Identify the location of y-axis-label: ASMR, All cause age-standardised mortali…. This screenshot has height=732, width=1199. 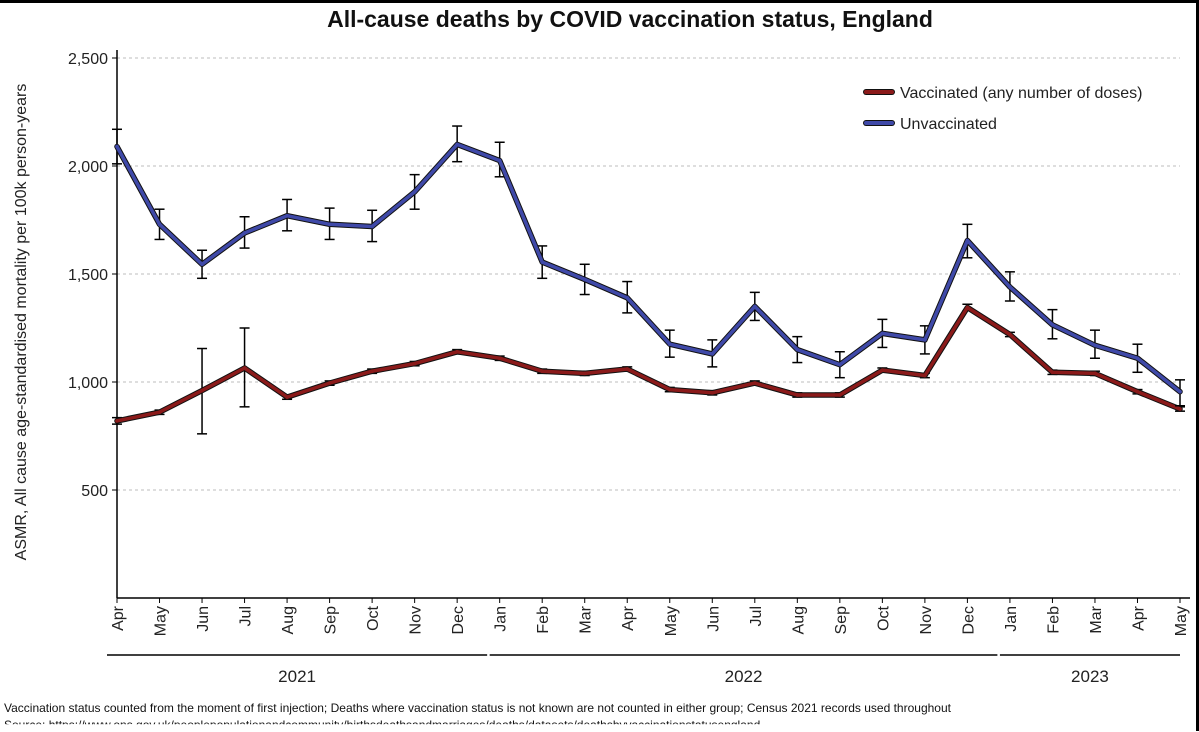
(21, 322).